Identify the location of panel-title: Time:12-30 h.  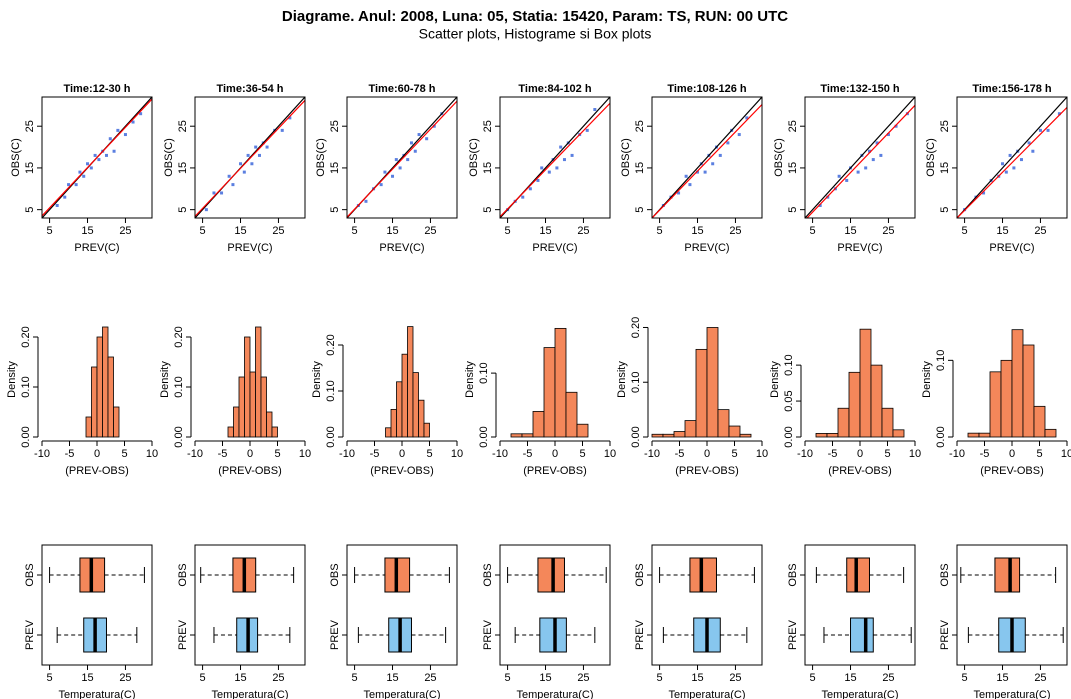
(96, 89).